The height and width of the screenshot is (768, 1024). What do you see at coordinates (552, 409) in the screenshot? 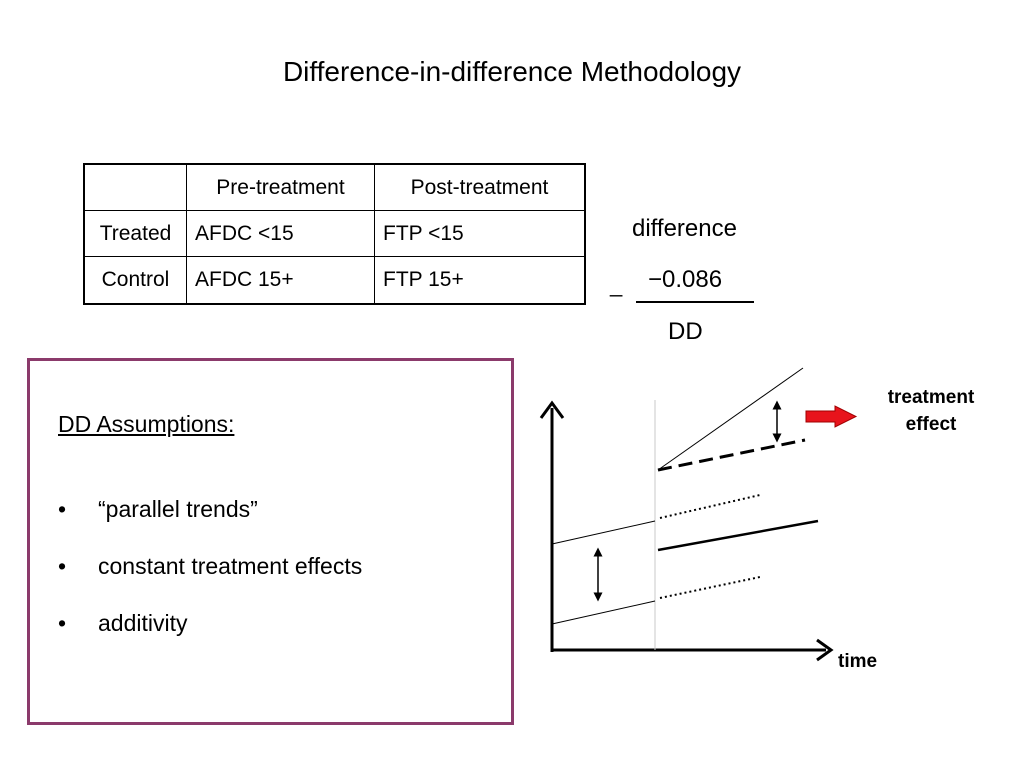
I see `y-axis-arrow-icon` at bounding box center [552, 409].